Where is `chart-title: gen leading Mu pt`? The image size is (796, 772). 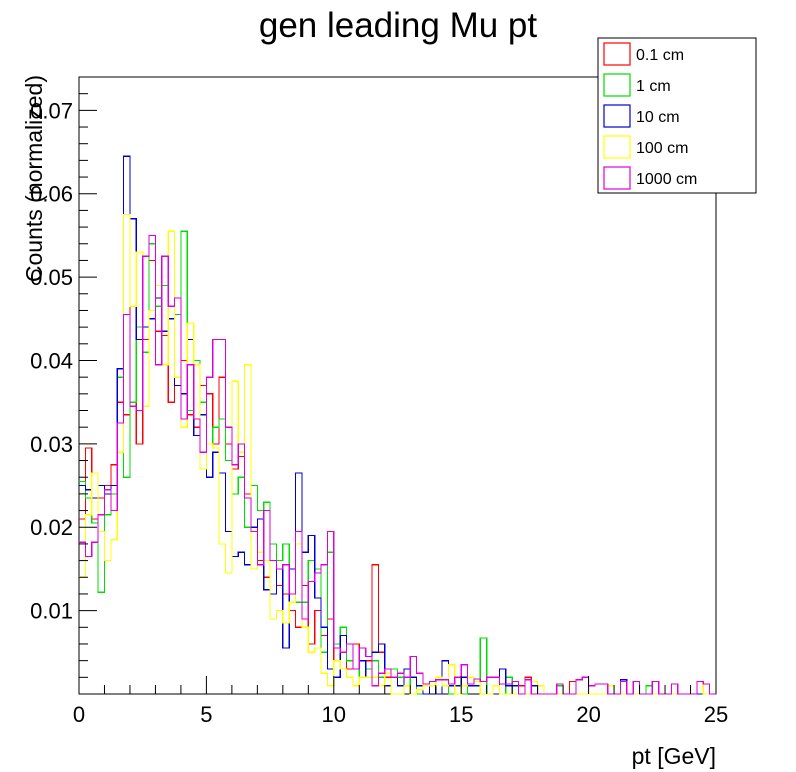
chart-title: gen leading Mu pt is located at coordinates (398, 25).